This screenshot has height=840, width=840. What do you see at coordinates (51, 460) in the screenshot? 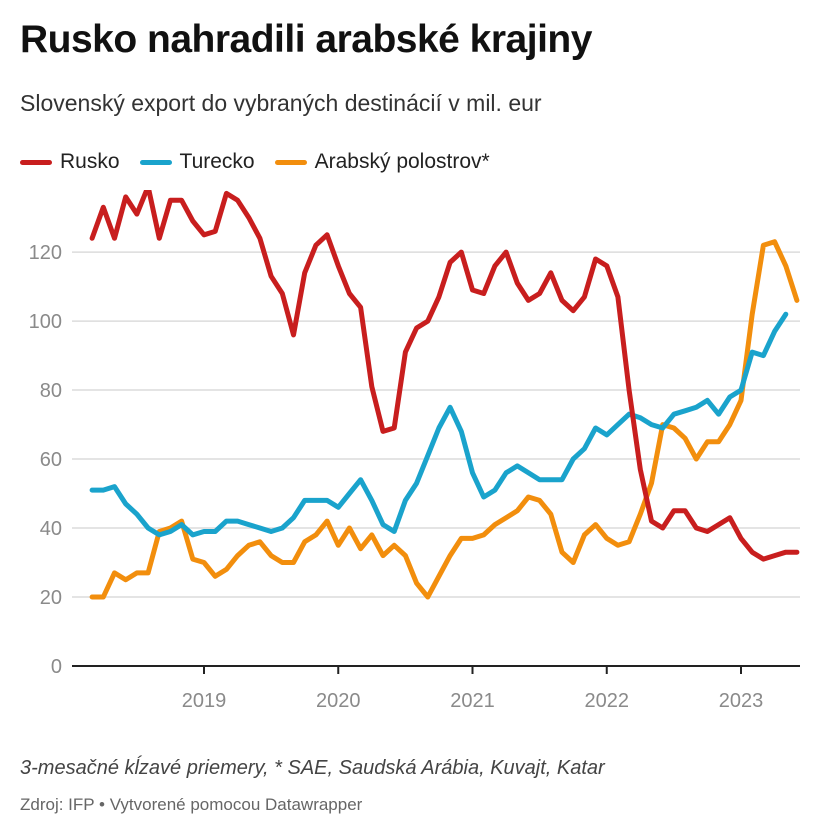
I see `y-tick-label: 60` at bounding box center [51, 460].